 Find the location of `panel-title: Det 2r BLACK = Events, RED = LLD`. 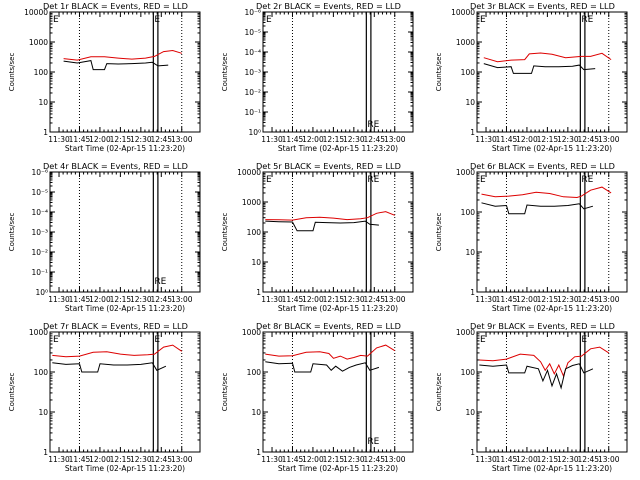

panel-title: Det 2r BLACK = Events, RED = LLD is located at coordinates (328, 6).